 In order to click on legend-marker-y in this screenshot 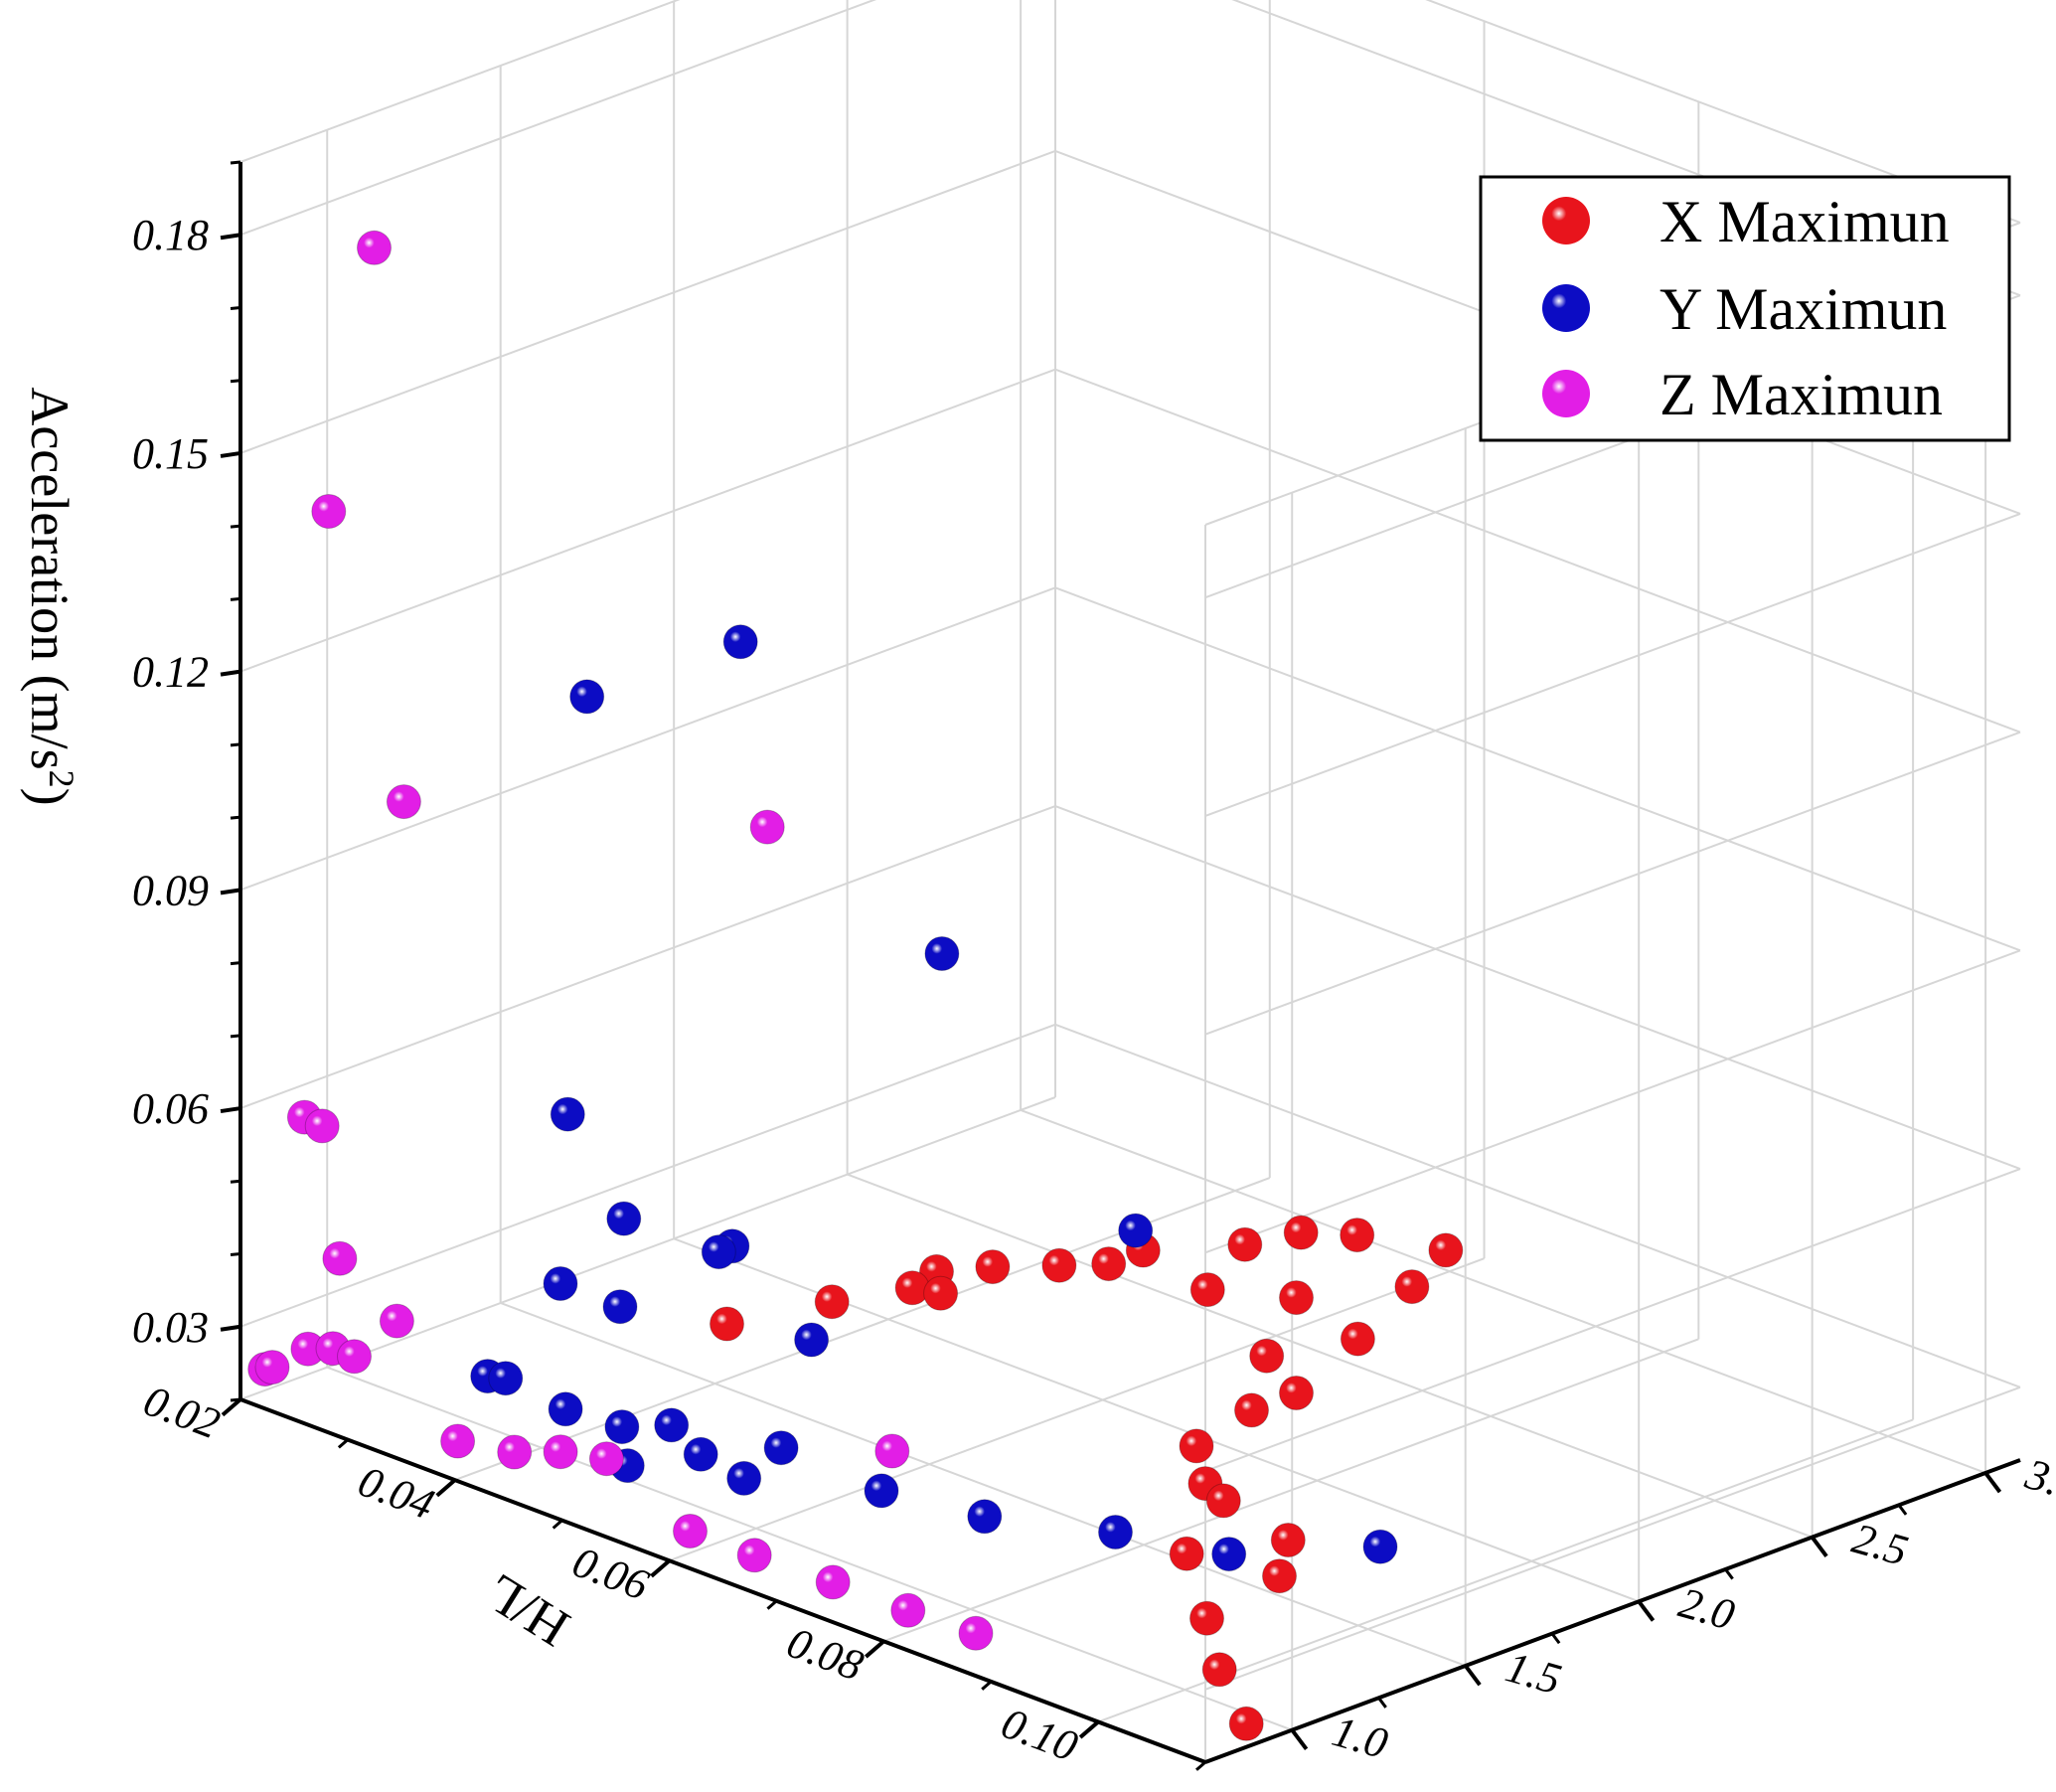, I will do `click(1566, 308)`.